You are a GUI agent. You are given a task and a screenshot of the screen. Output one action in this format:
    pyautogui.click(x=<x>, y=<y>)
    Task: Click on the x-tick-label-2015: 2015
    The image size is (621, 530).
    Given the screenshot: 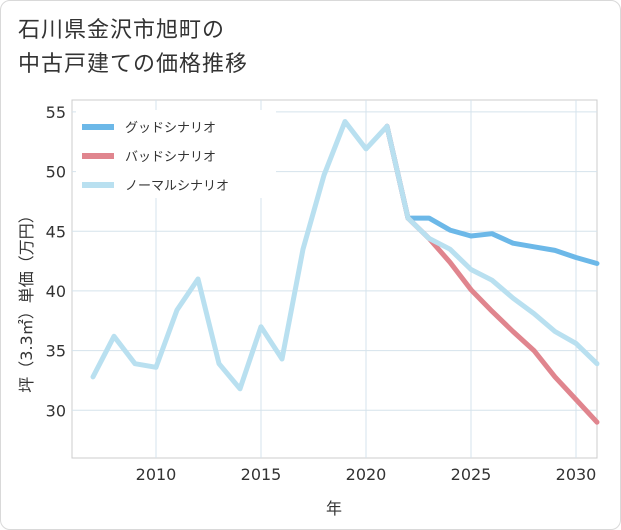 What is the action you would take?
    pyautogui.click(x=261, y=474)
    